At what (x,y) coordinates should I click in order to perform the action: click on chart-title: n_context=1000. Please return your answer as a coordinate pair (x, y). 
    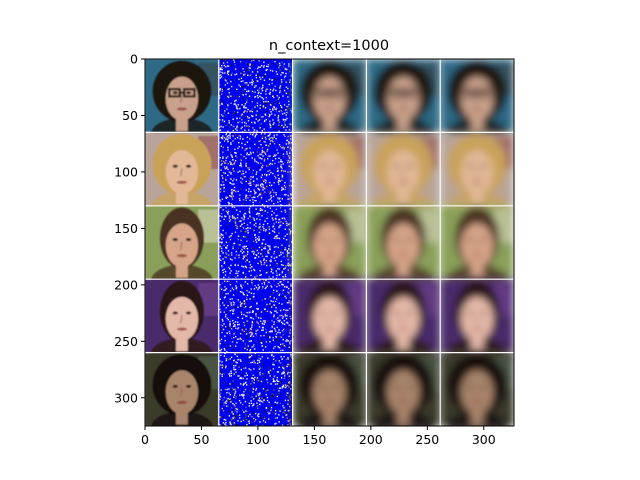
    Looking at the image, I should click on (329, 46).